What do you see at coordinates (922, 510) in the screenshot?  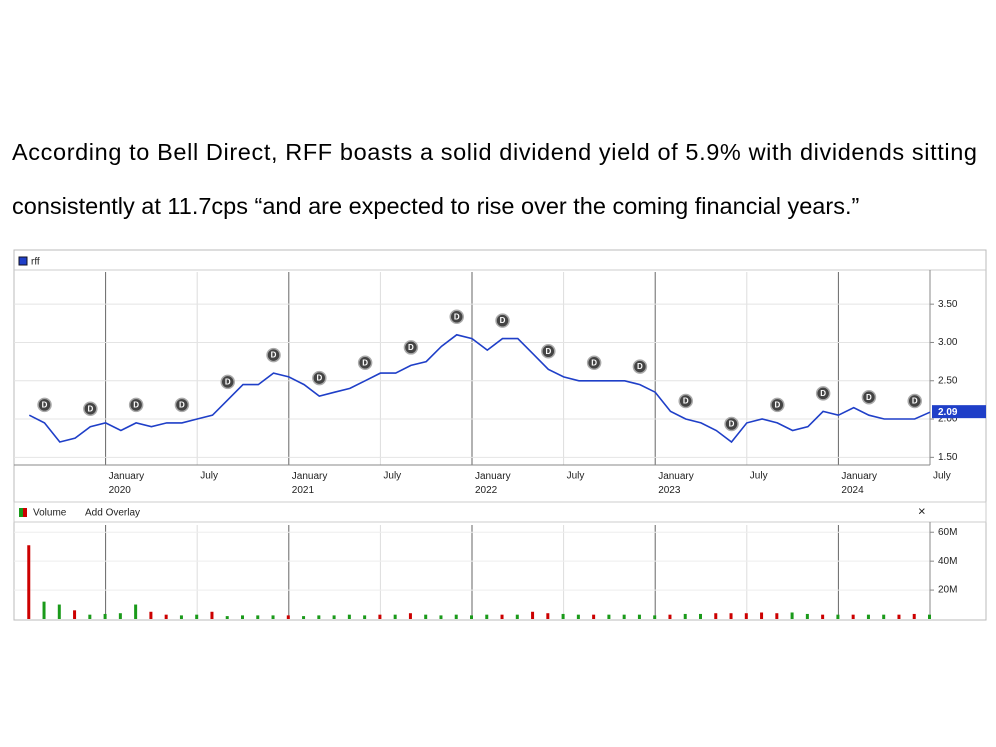 I see `close-button: ×` at bounding box center [922, 510].